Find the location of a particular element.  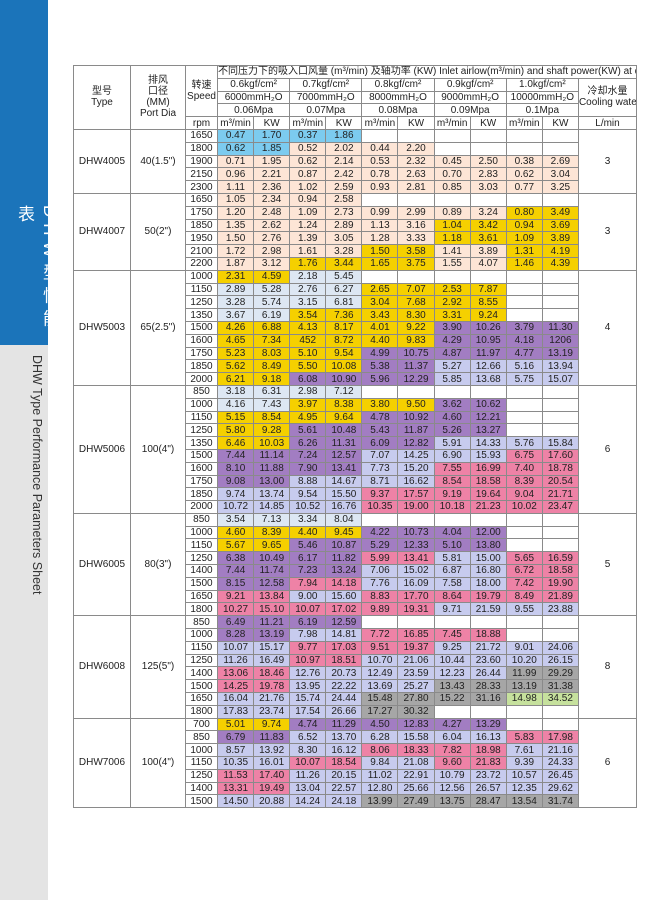

airflow: 10.44 is located at coordinates (452, 660).